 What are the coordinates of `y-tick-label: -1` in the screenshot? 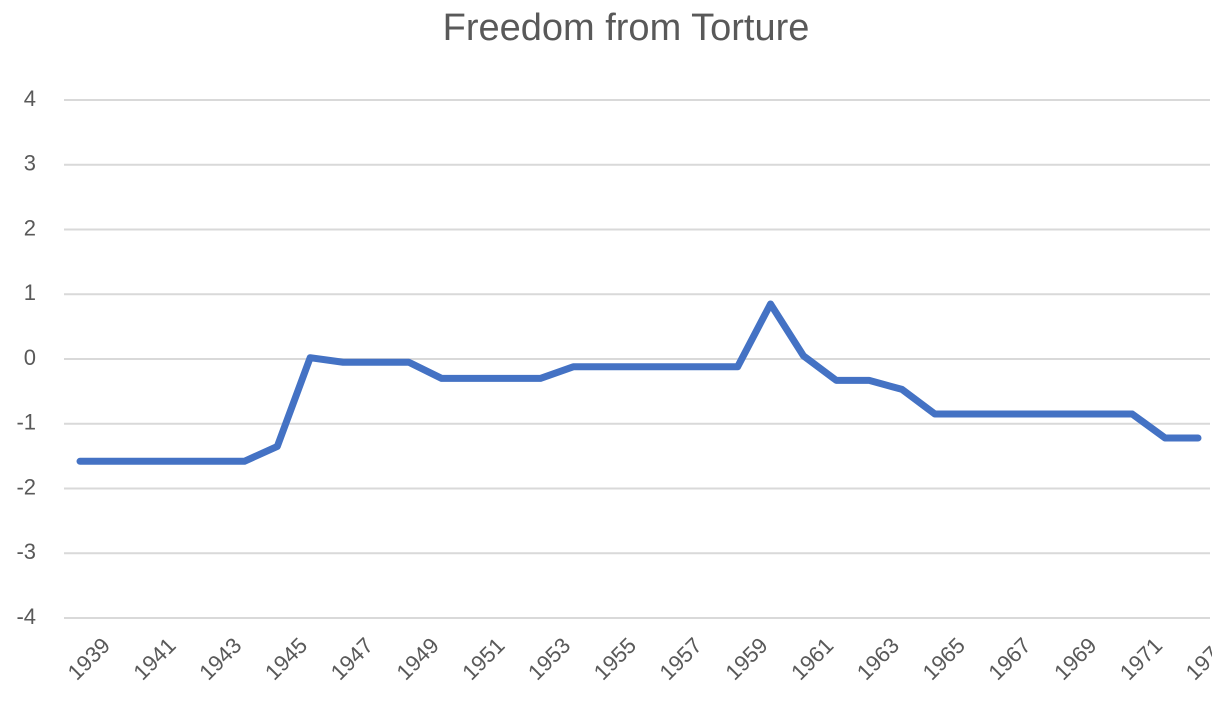 It's located at (26, 422).